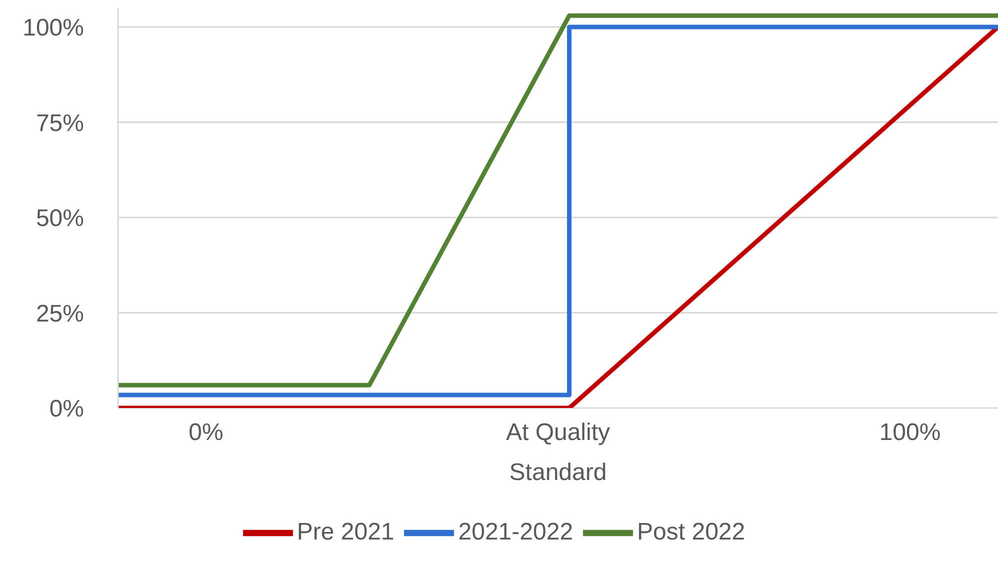  Describe the element at coordinates (345, 532) in the screenshot. I see `legend-label: Pre 2021` at that location.